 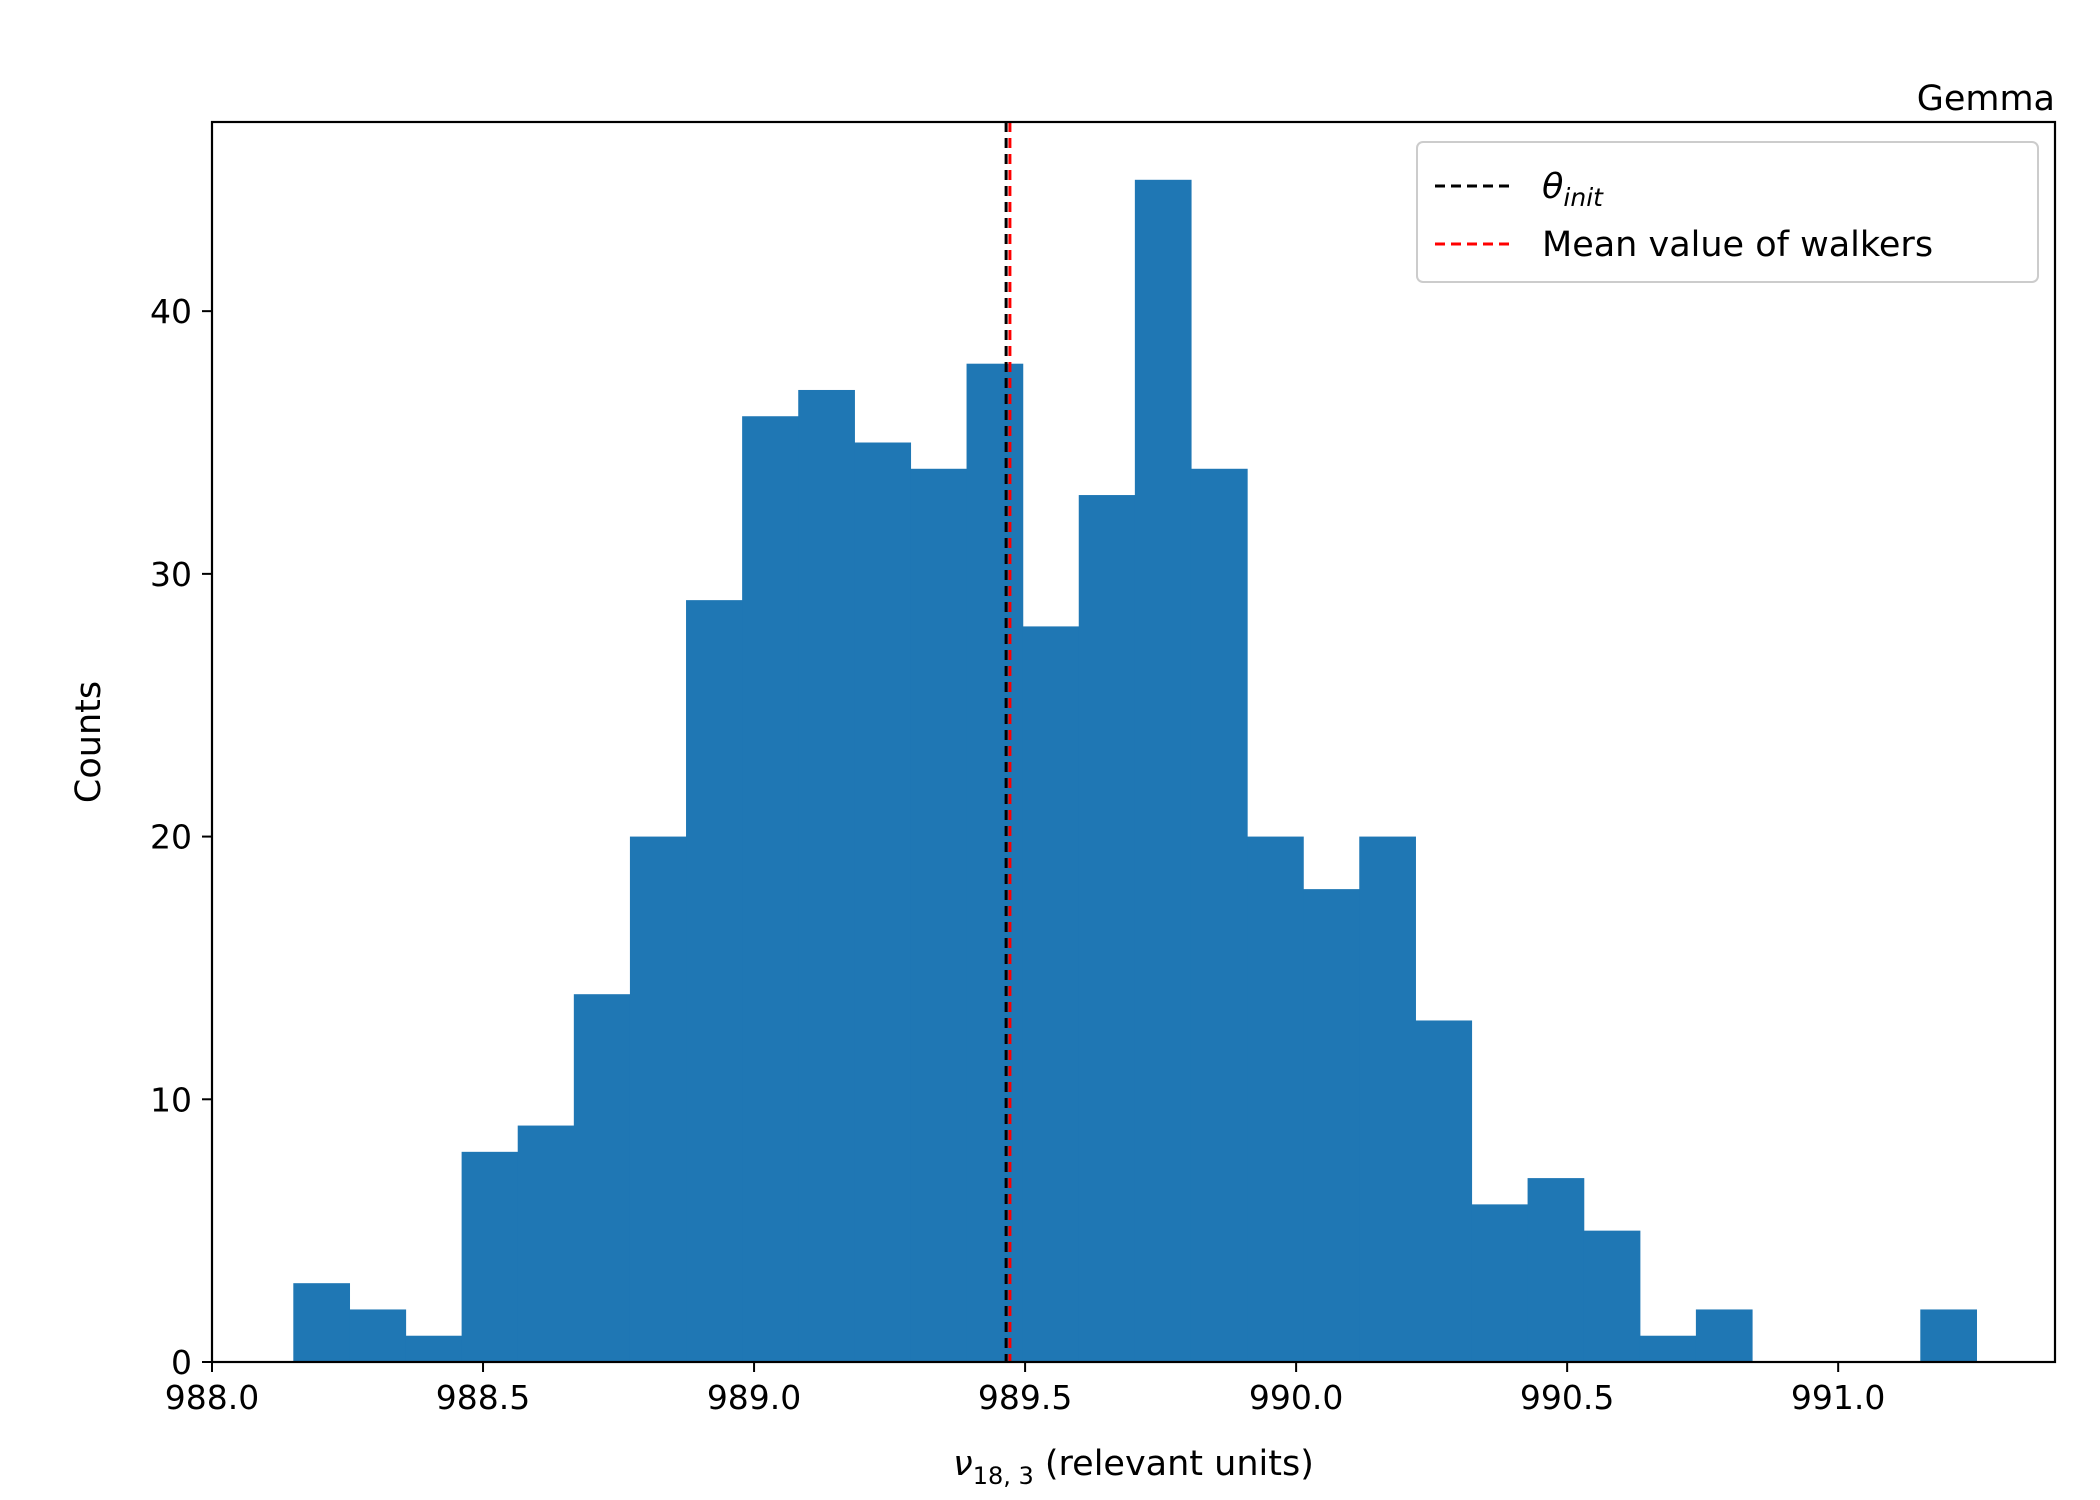 I want to click on y-tick-label: 10, so click(x=171, y=1099).